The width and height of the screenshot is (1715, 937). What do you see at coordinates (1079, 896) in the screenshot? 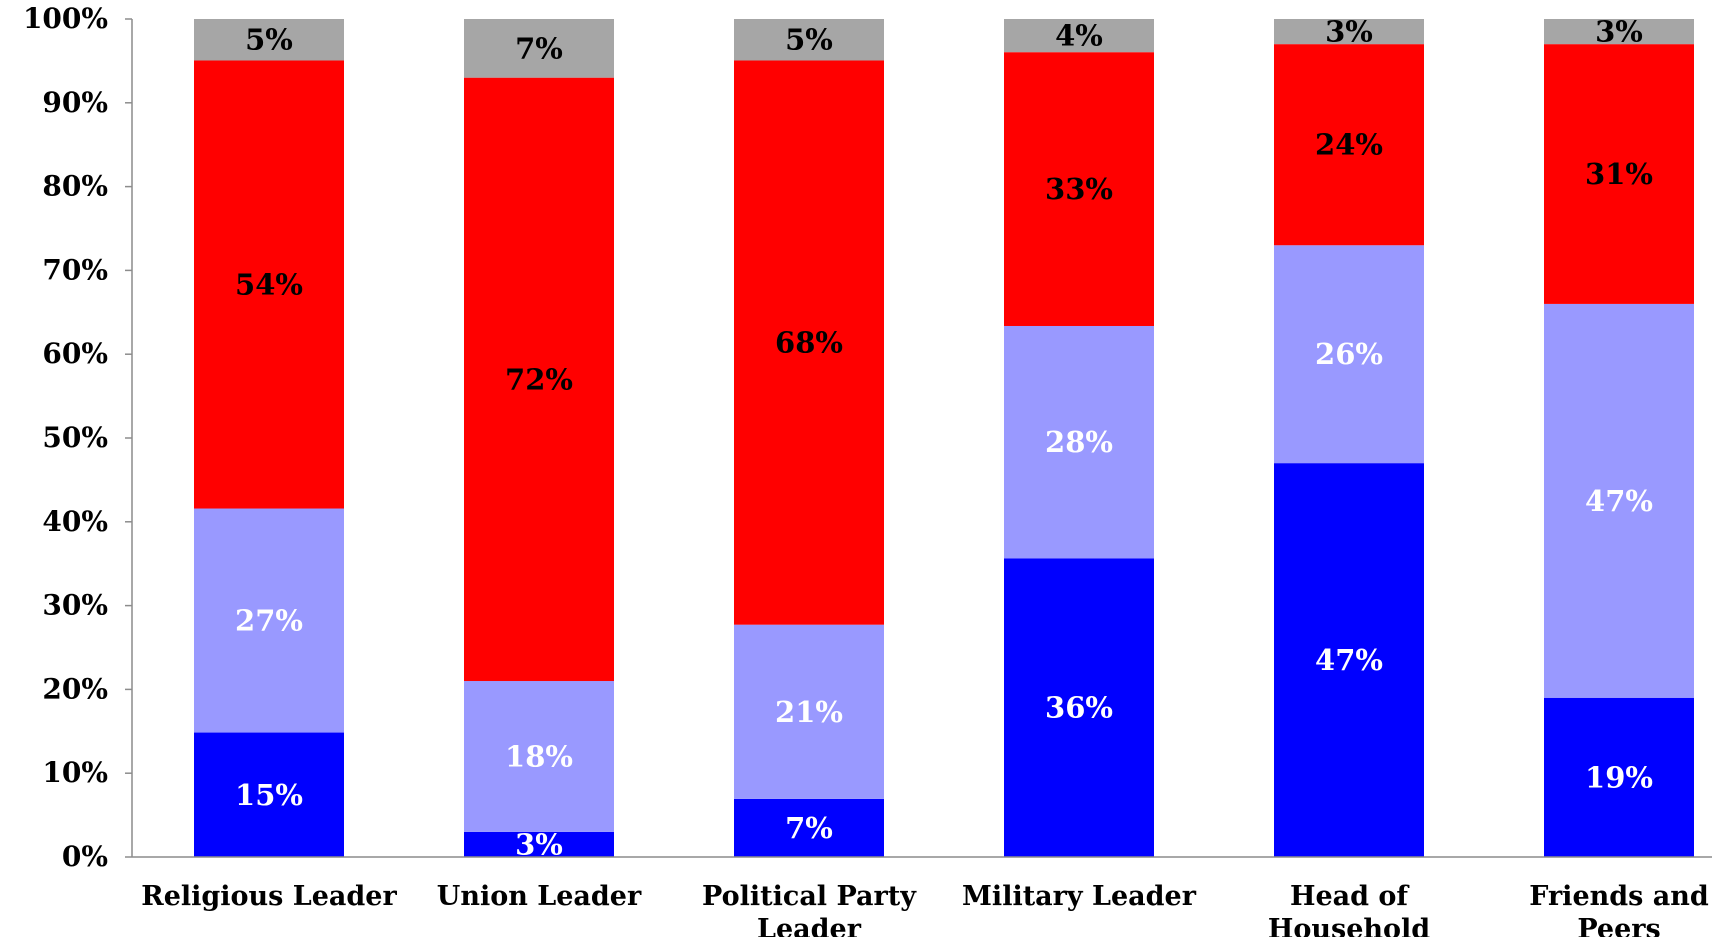
I see `category-label: Military Leader` at bounding box center [1079, 896].